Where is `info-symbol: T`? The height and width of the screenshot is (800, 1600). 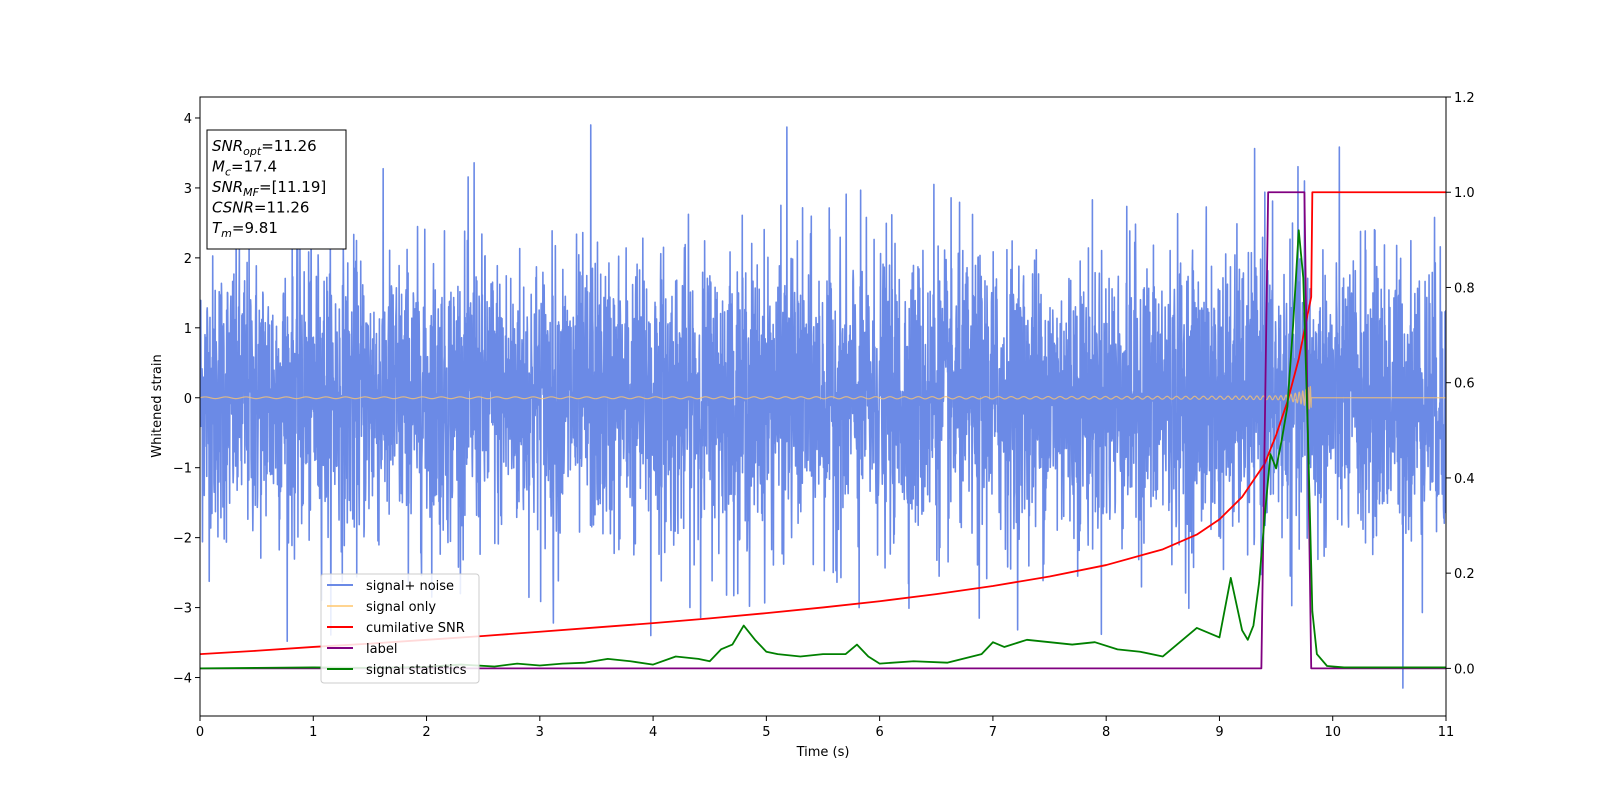
info-symbol: T is located at coordinates (217, 228).